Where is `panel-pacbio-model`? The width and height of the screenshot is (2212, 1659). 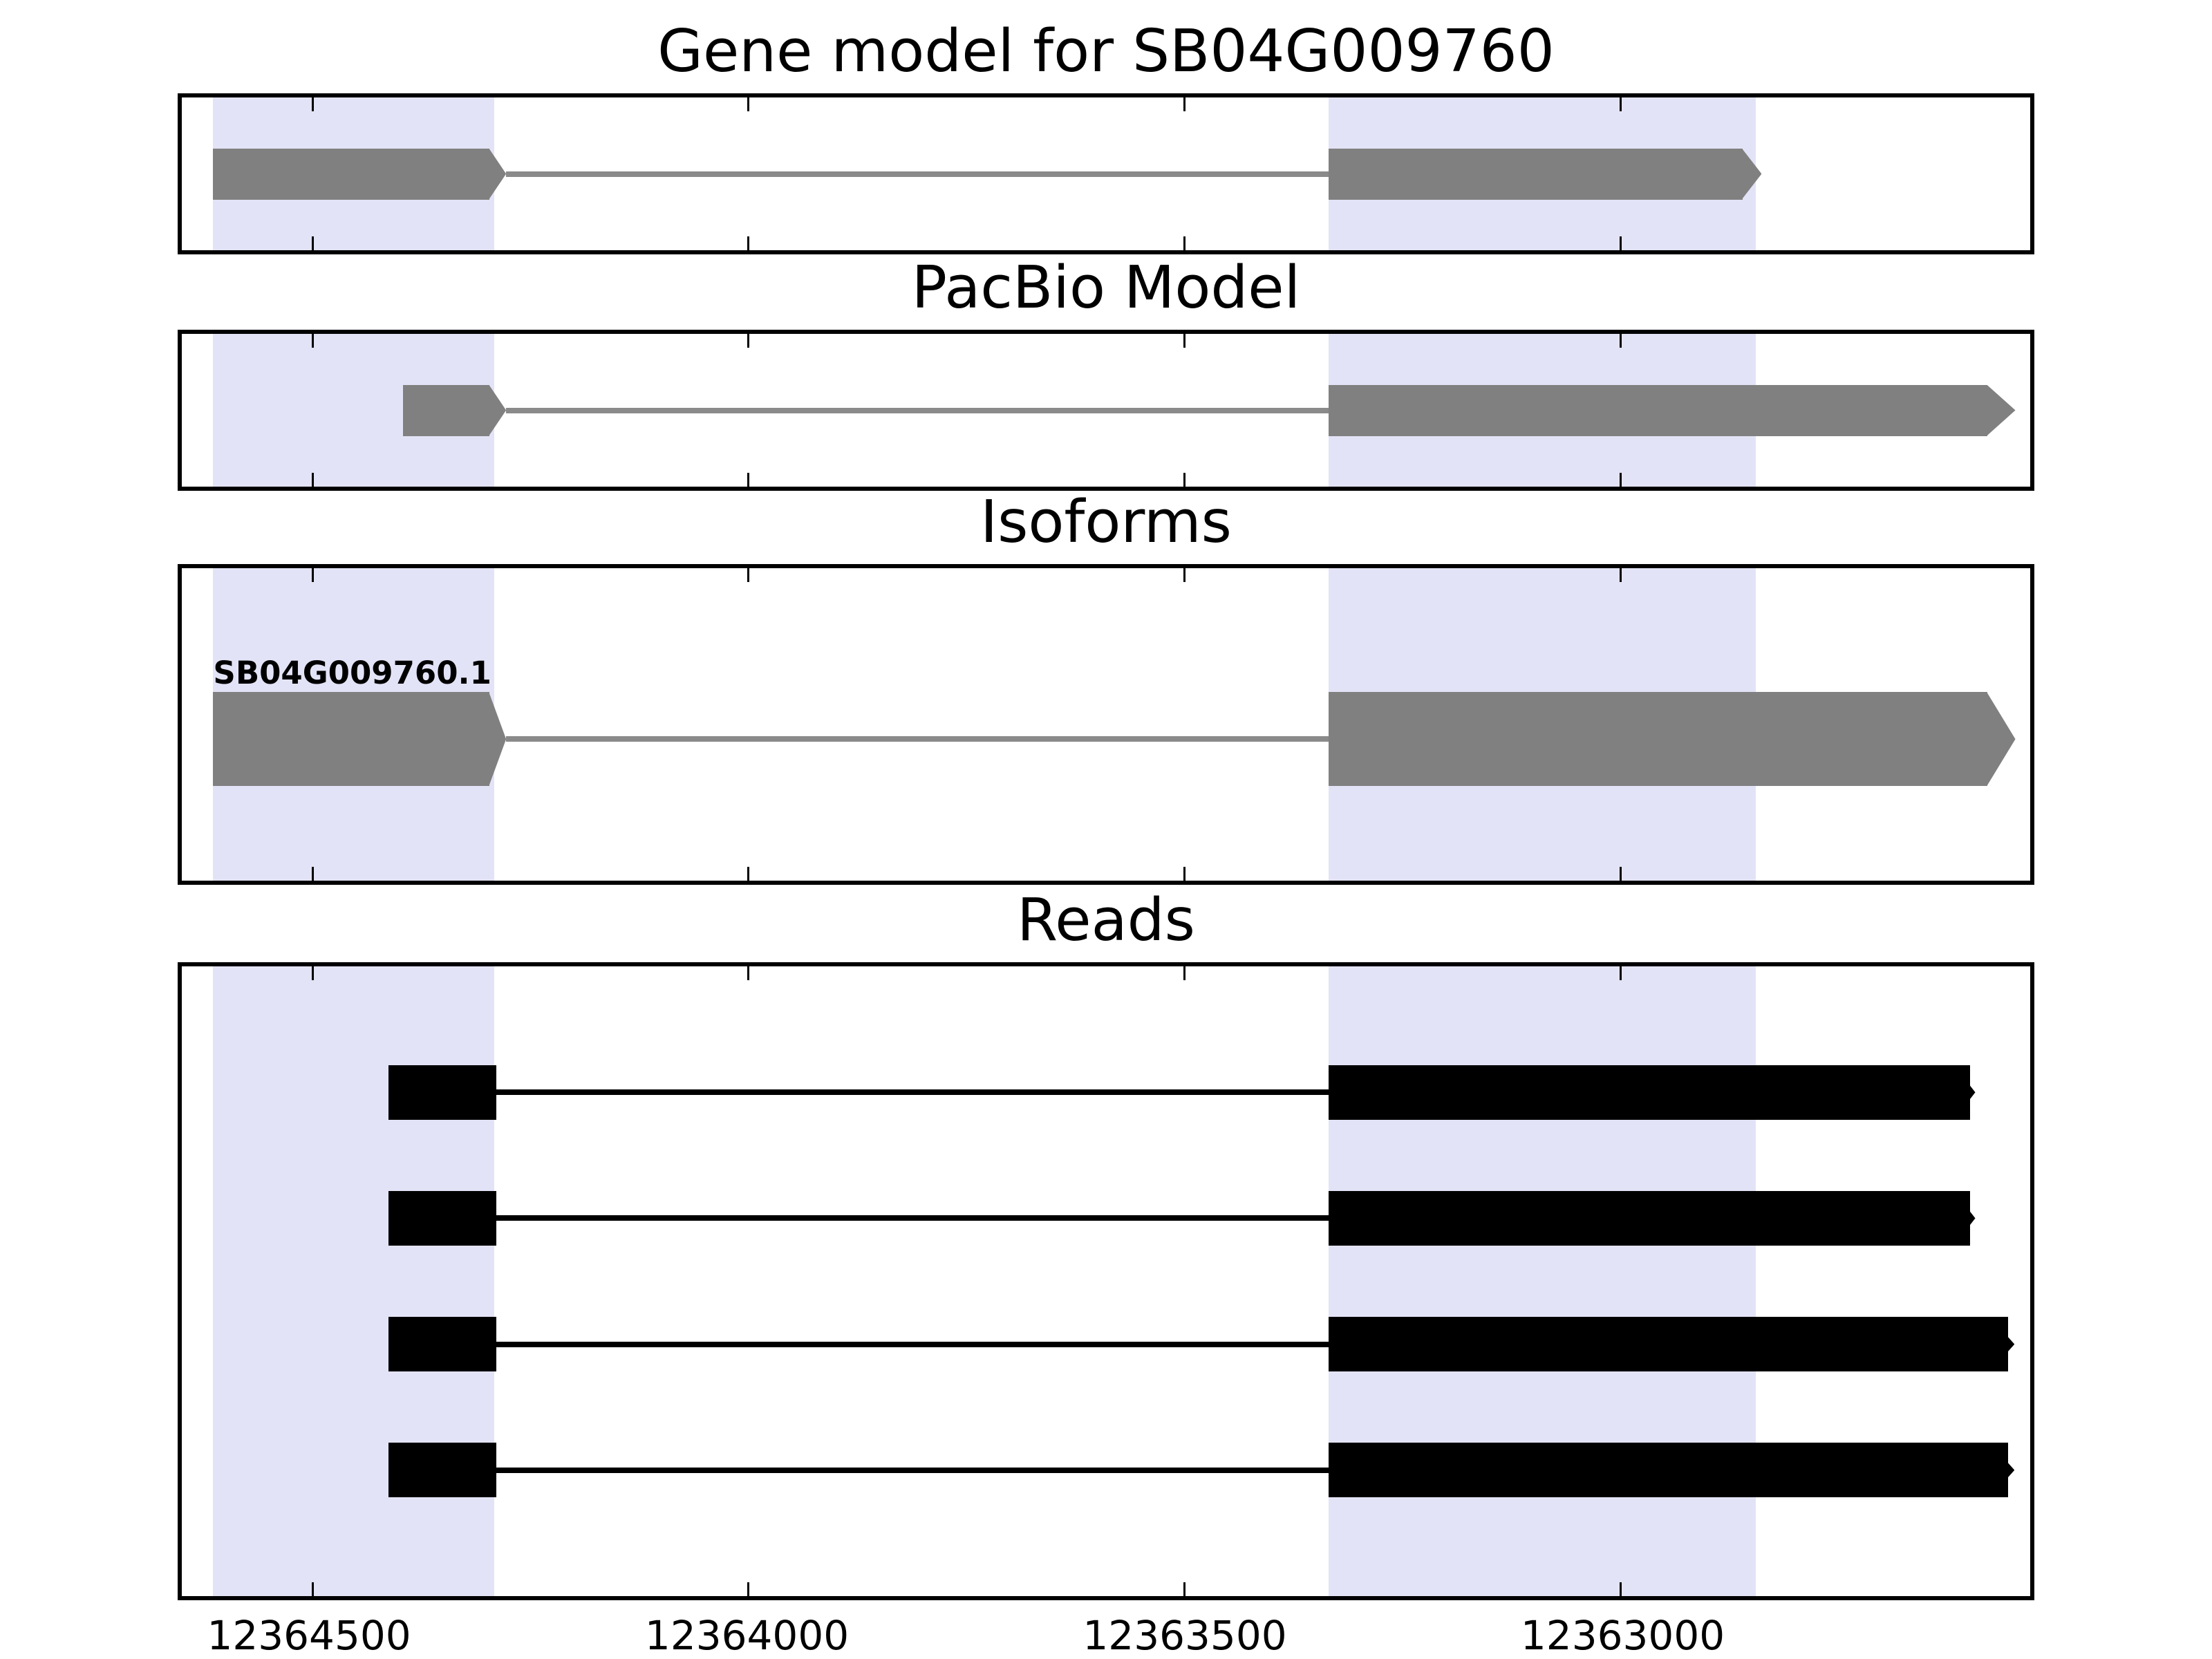
panel-pacbio-model is located at coordinates (1106, 411).